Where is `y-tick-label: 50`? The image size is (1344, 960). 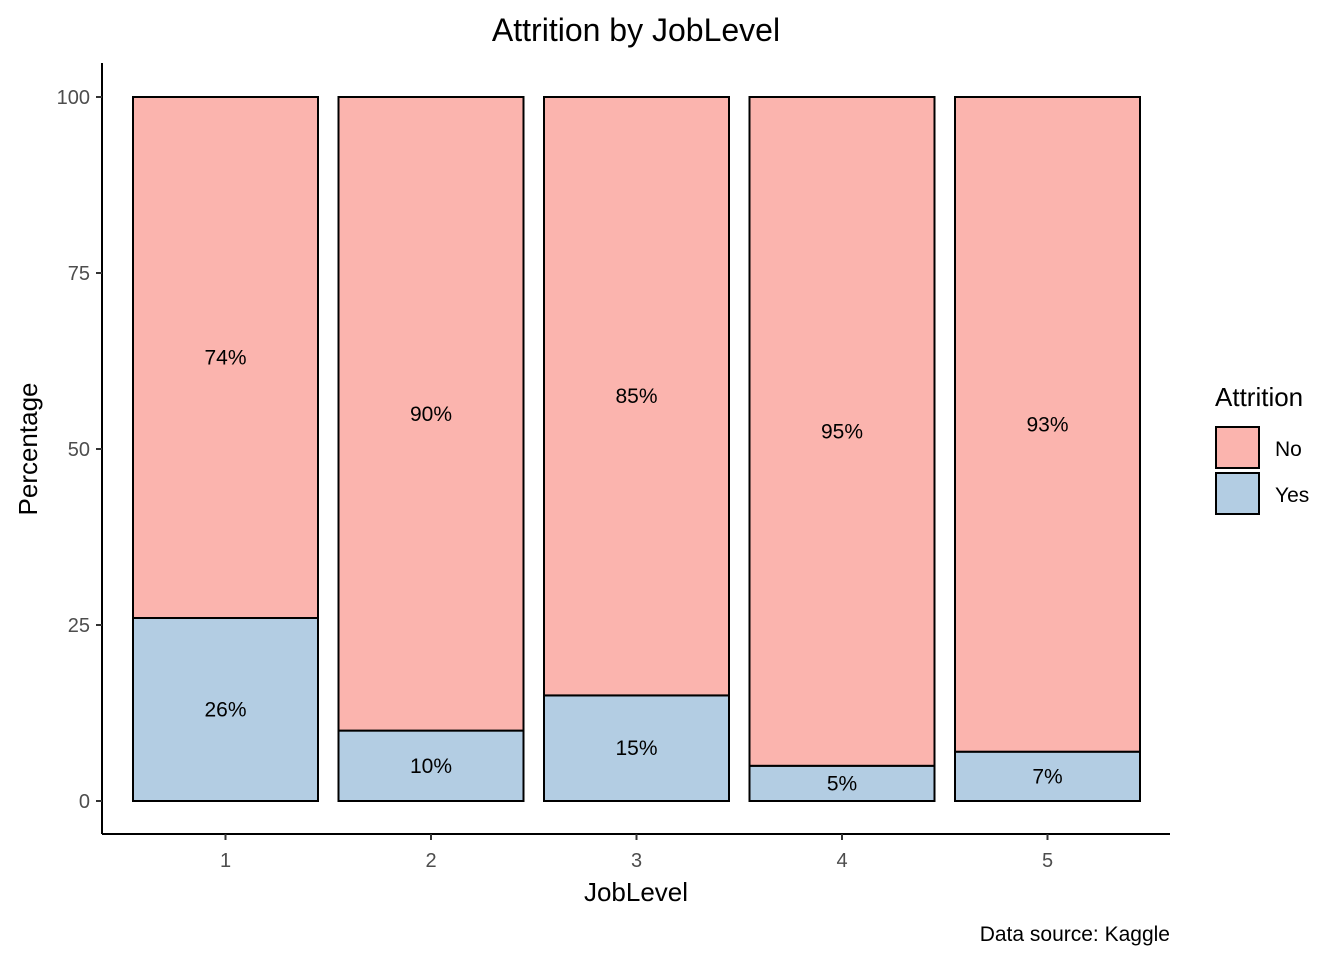
y-tick-label: 50 is located at coordinates (79, 450).